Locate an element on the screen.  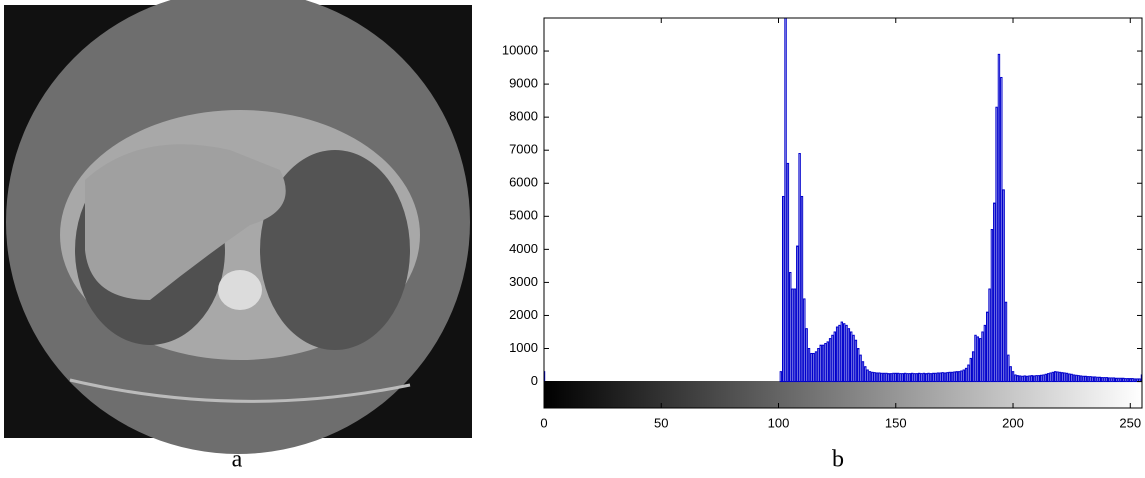
x-tick-label: 50 is located at coordinates (661, 422).